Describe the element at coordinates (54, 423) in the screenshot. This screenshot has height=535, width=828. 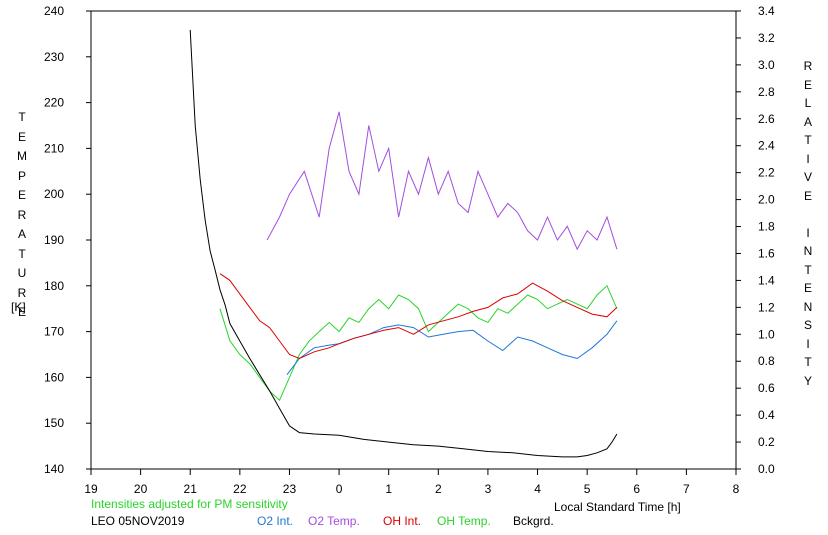
I see `left-tick-label: 150` at that location.